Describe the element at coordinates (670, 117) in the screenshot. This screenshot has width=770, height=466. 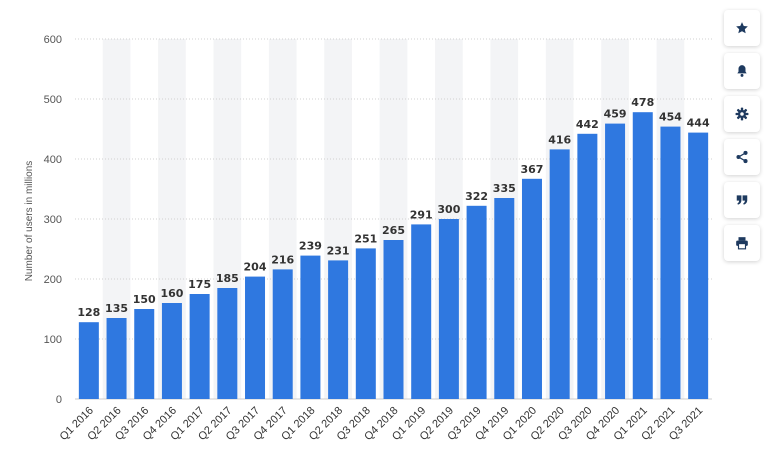
I see `data-label: 454` at that location.